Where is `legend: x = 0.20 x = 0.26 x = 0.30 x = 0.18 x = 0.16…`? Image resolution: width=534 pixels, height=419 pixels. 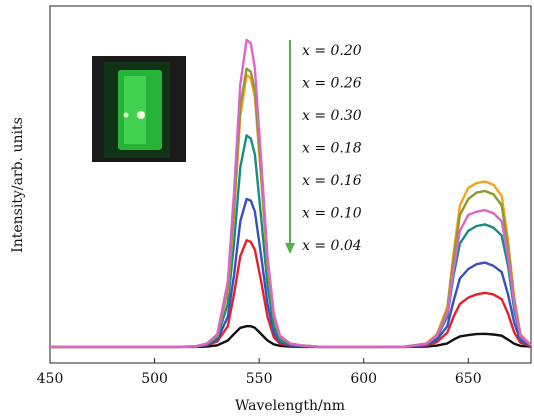
legend: x = 0.20 x = 0.26 x = 0.30 x = 0.18 x = 0.16… is located at coordinates (332, 148).